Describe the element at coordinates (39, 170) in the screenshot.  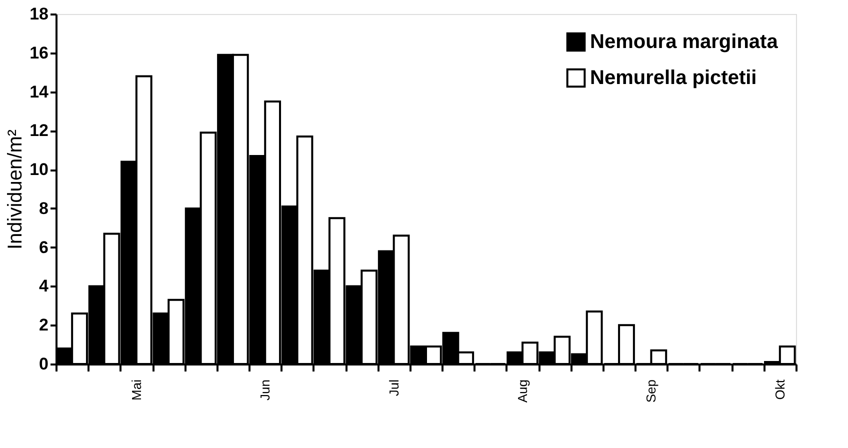
I see `y-tick-label: 10` at that location.